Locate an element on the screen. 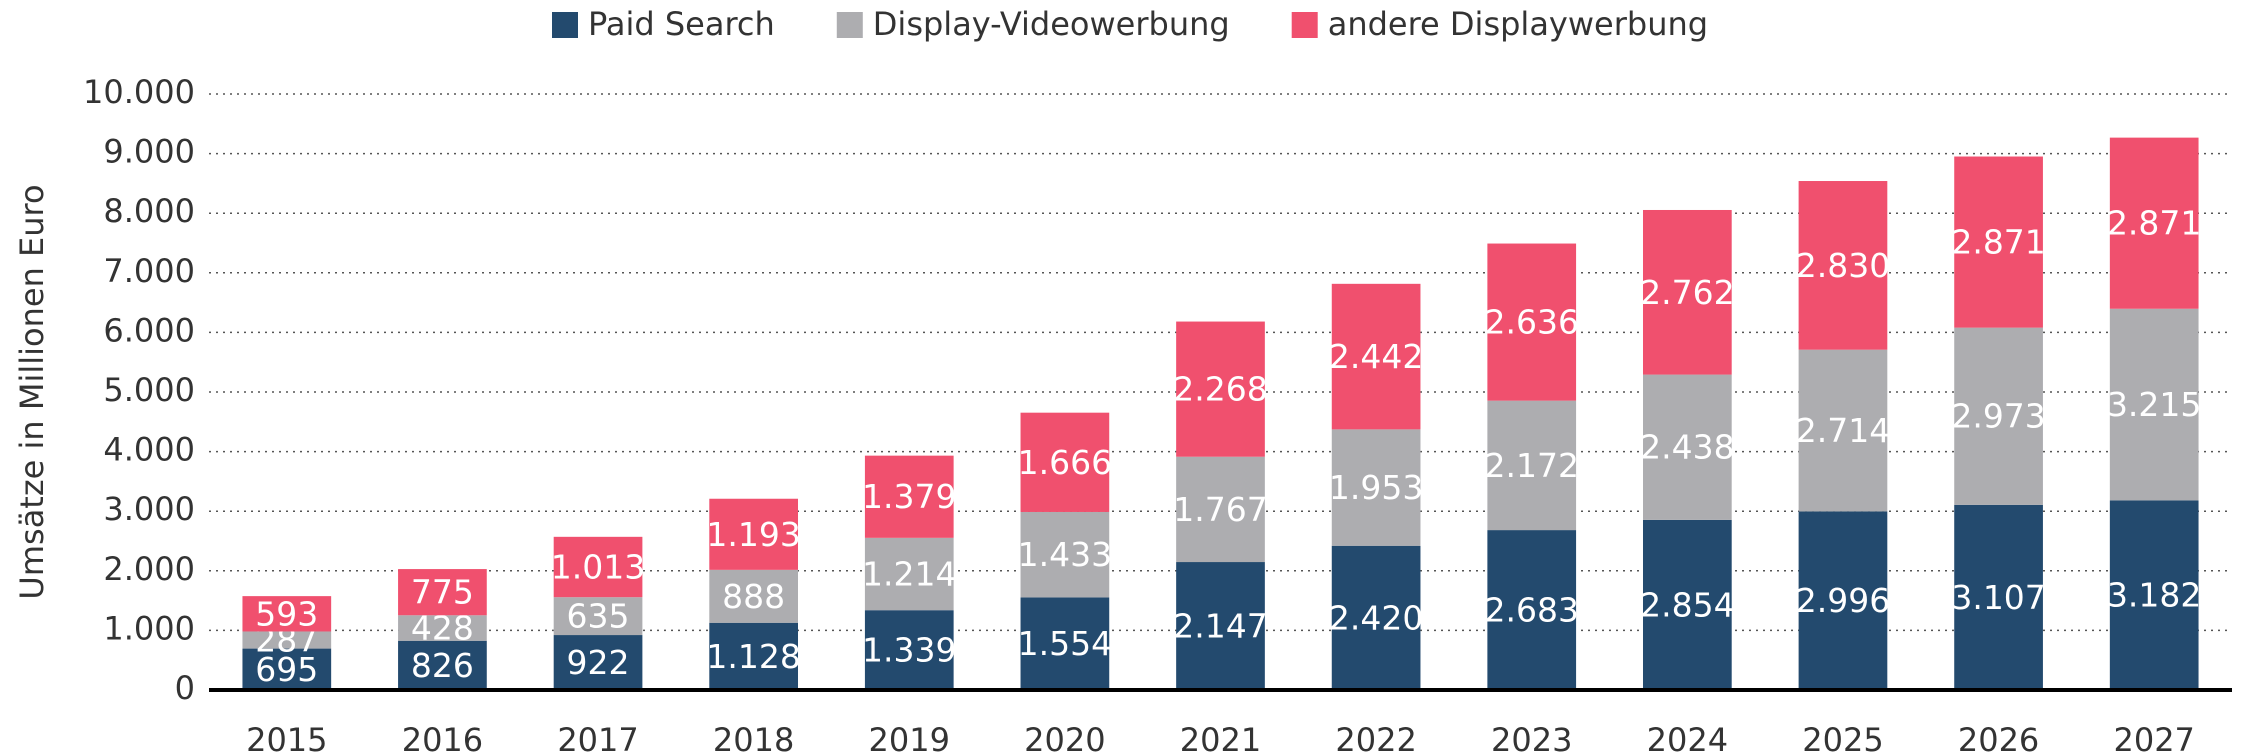 The image size is (2257, 756). data-label: 2.442 is located at coordinates (1376, 356).